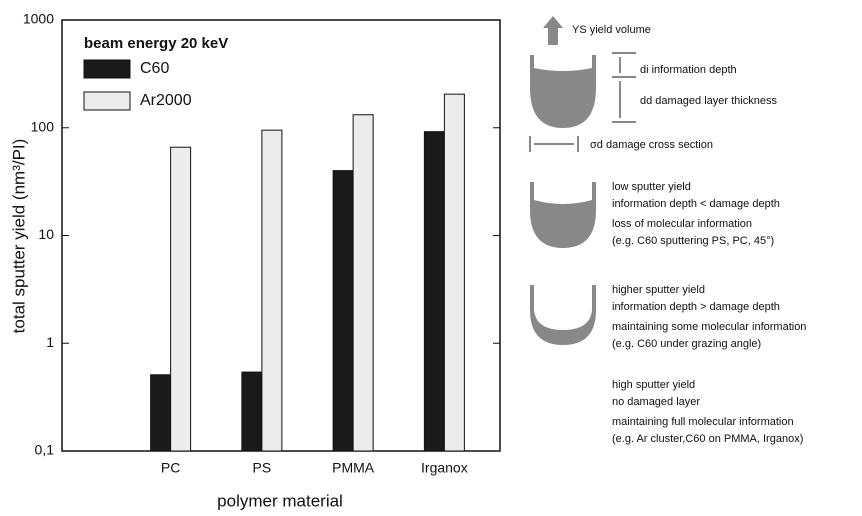 Image resolution: width=862 pixels, height=516 pixels. I want to click on case-text: no damaged layer, so click(656, 402).